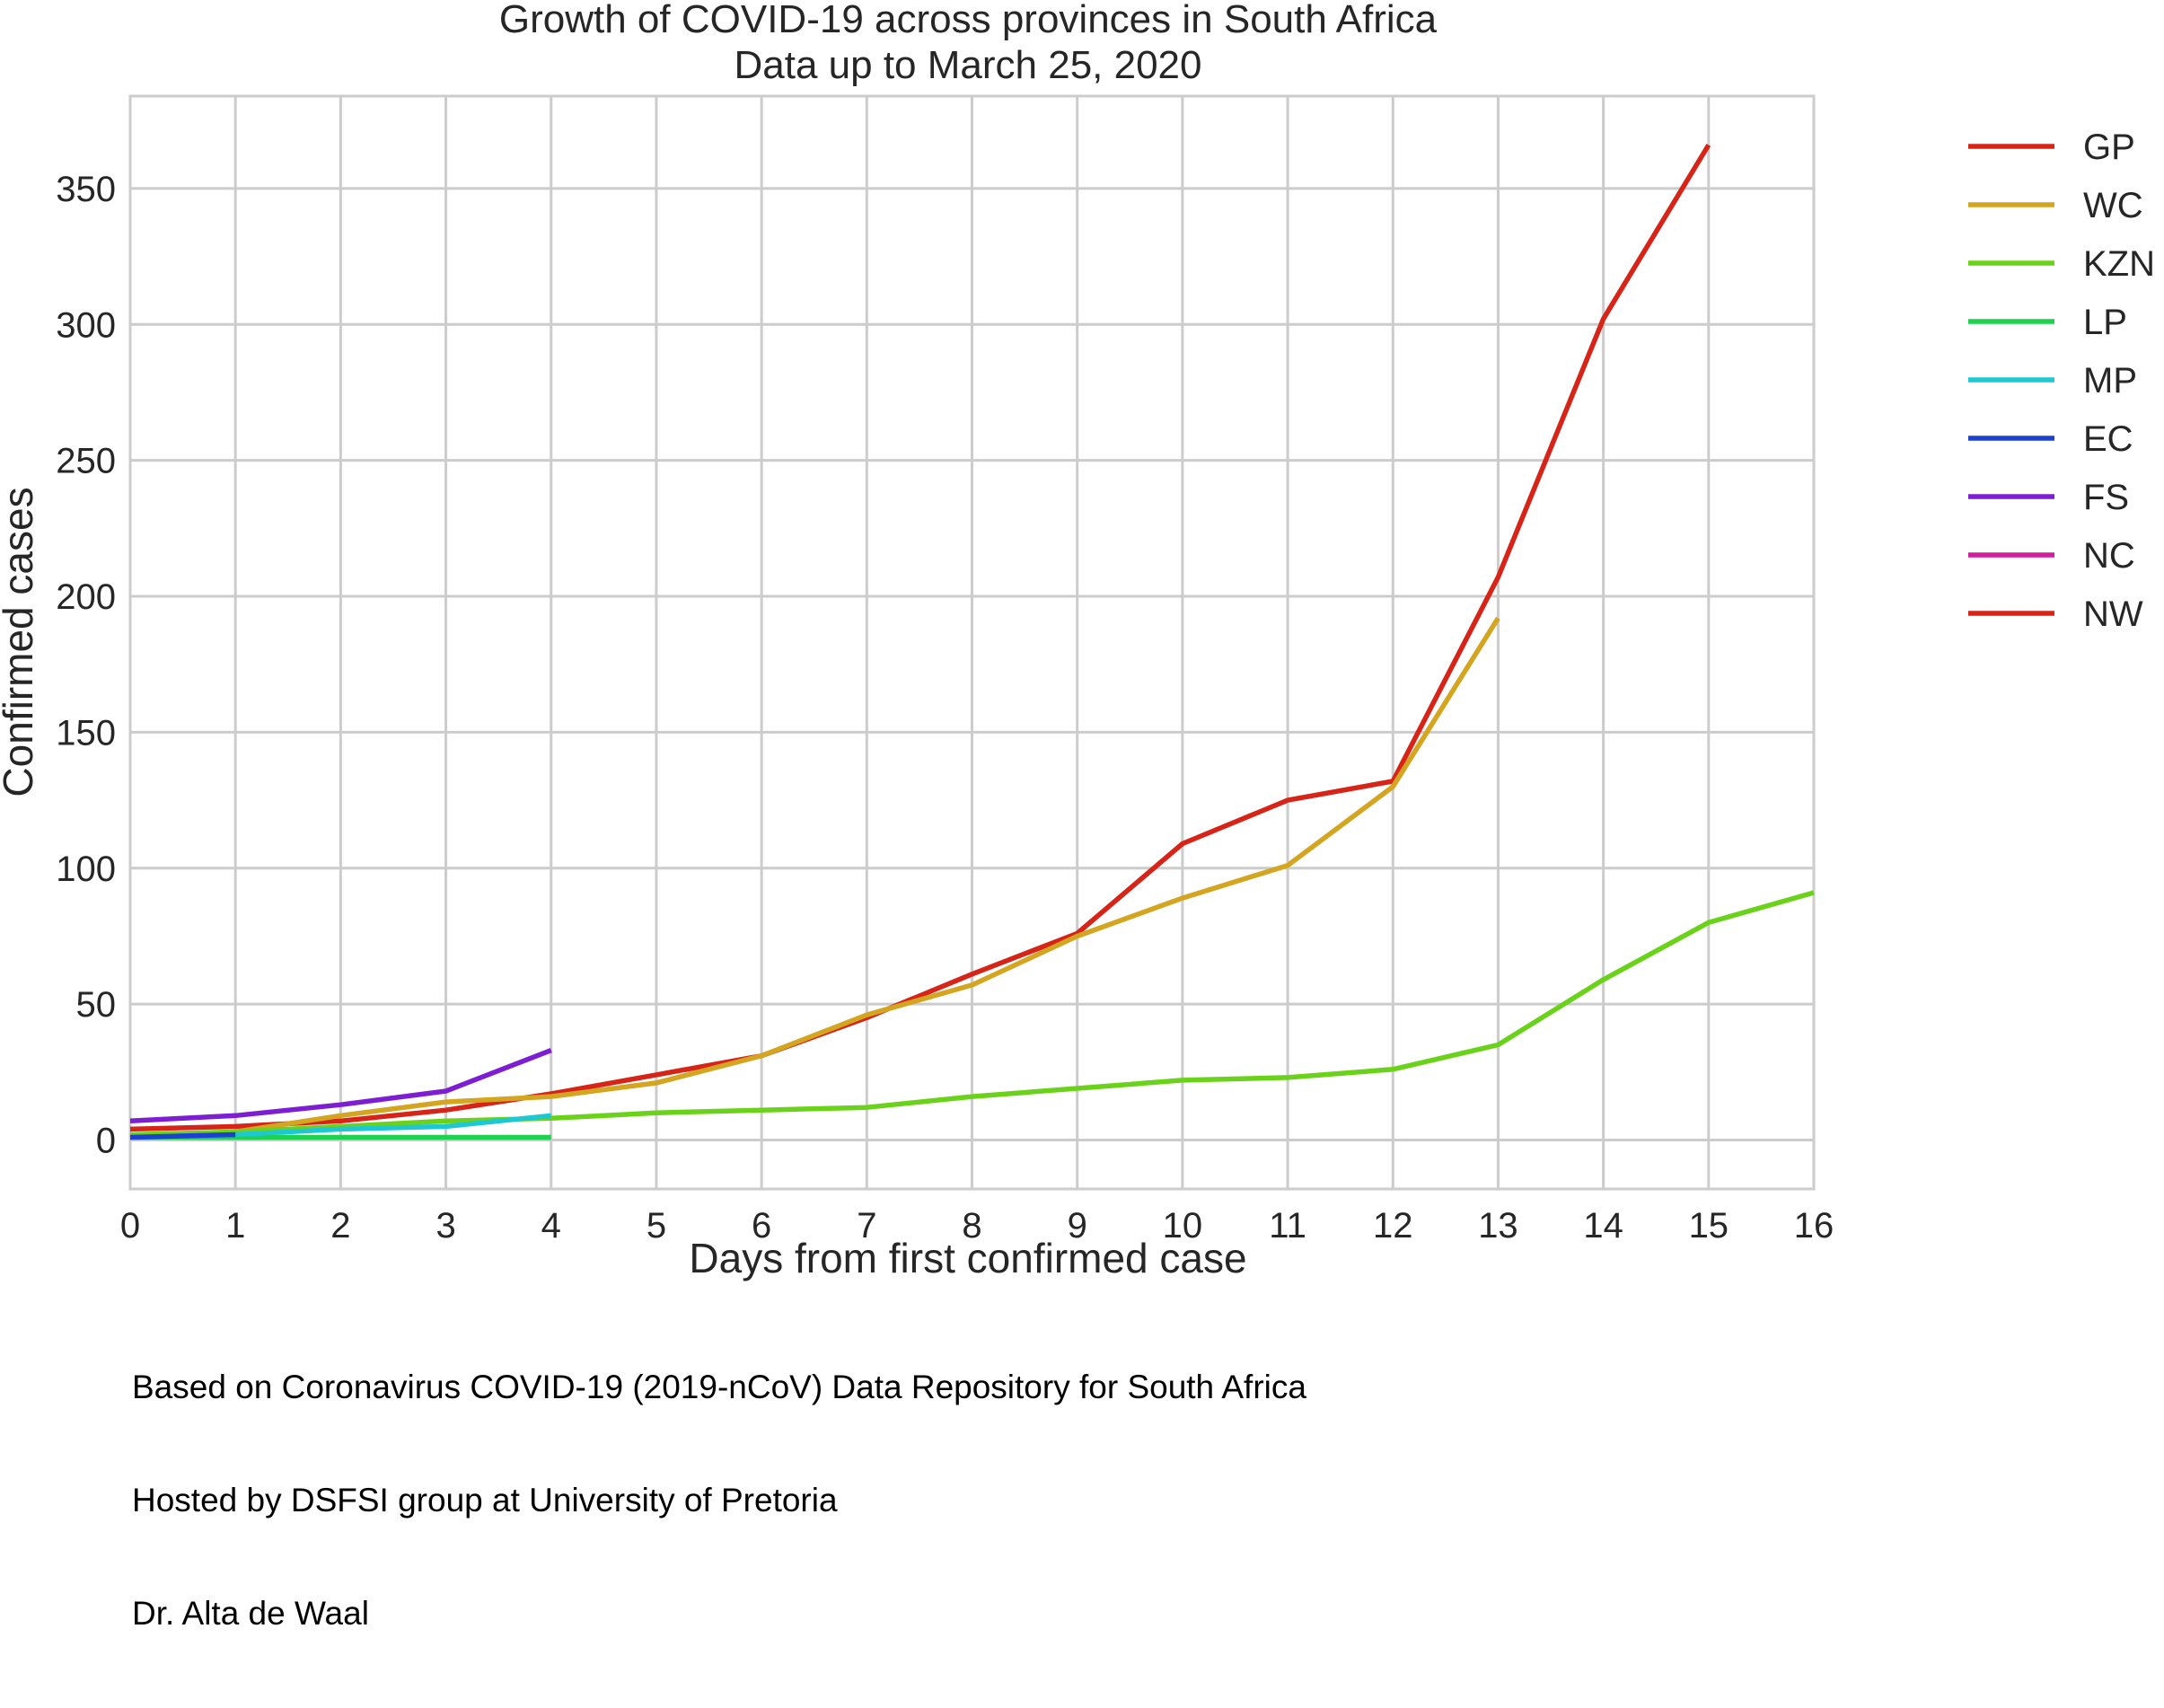 The image size is (2164, 1708). I want to click on x-tick-label: 5, so click(656, 1226).